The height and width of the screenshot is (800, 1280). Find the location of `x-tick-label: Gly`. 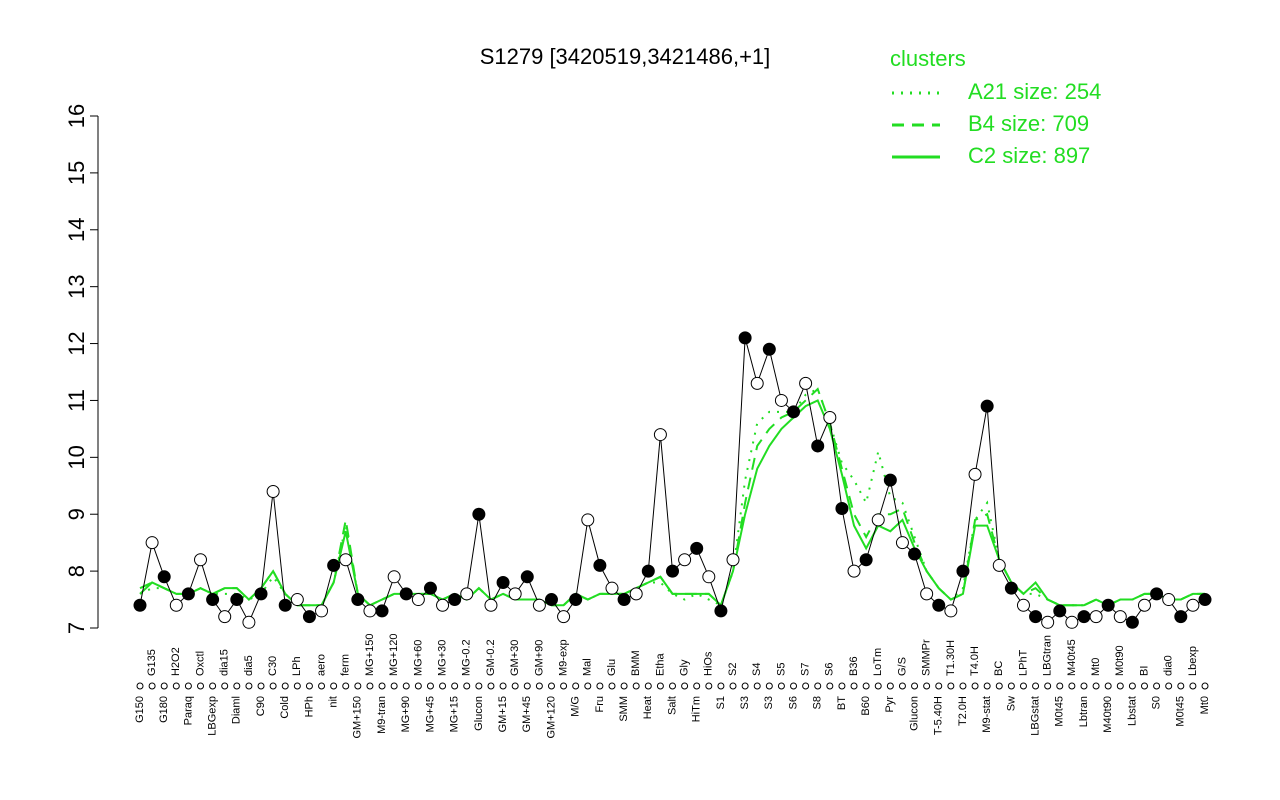

x-tick-label: Gly is located at coordinates (685, 667).